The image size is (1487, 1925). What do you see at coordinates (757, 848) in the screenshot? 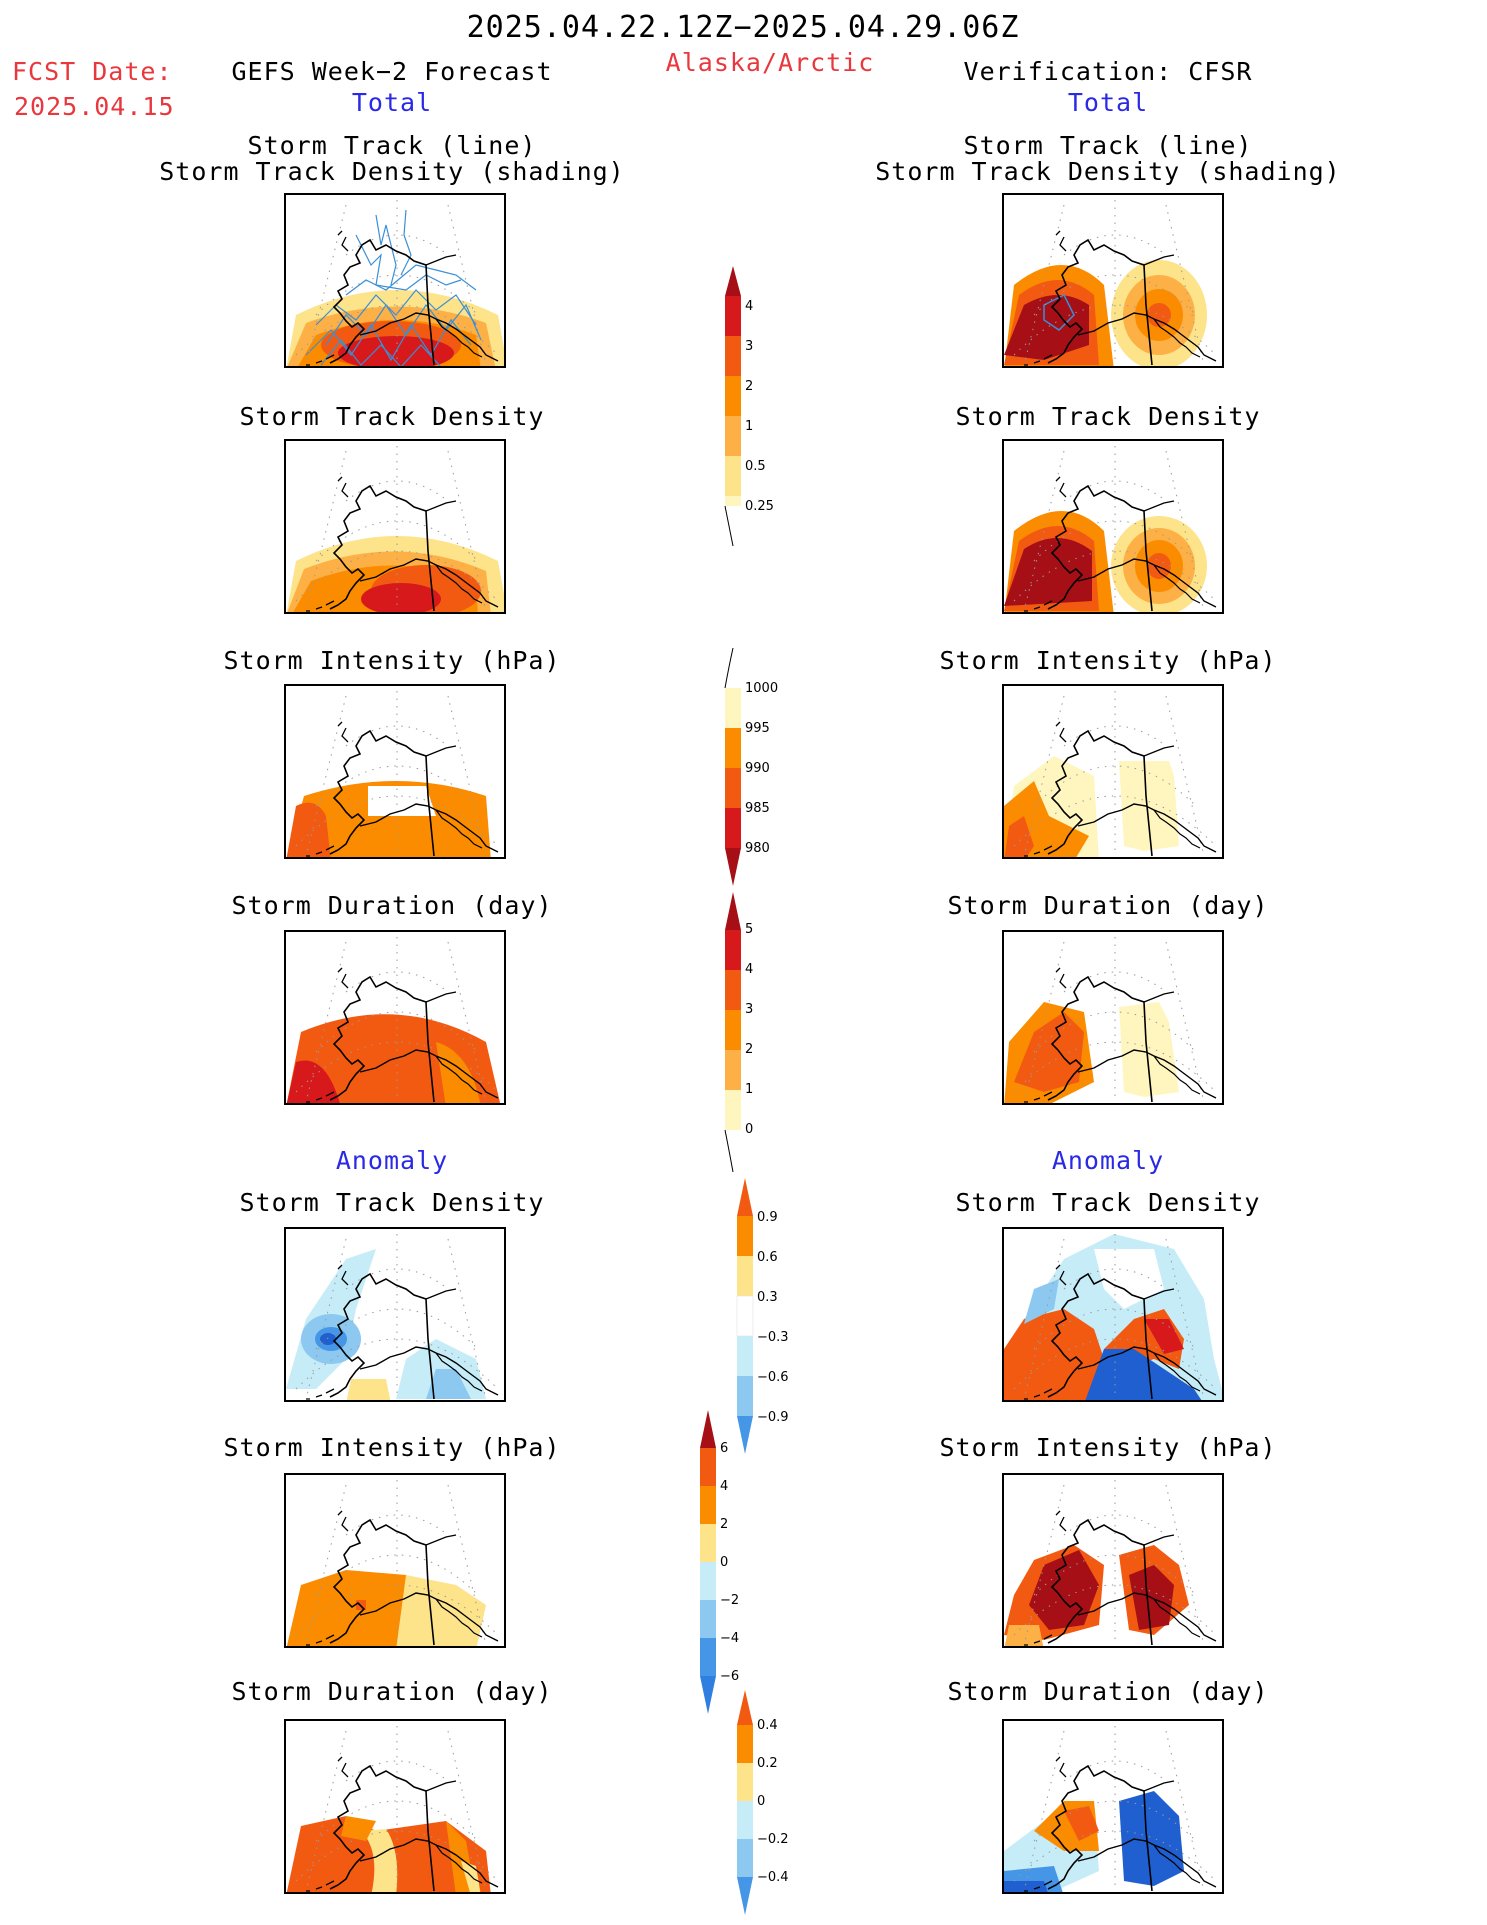
I see `tick-label: 980` at bounding box center [757, 848].